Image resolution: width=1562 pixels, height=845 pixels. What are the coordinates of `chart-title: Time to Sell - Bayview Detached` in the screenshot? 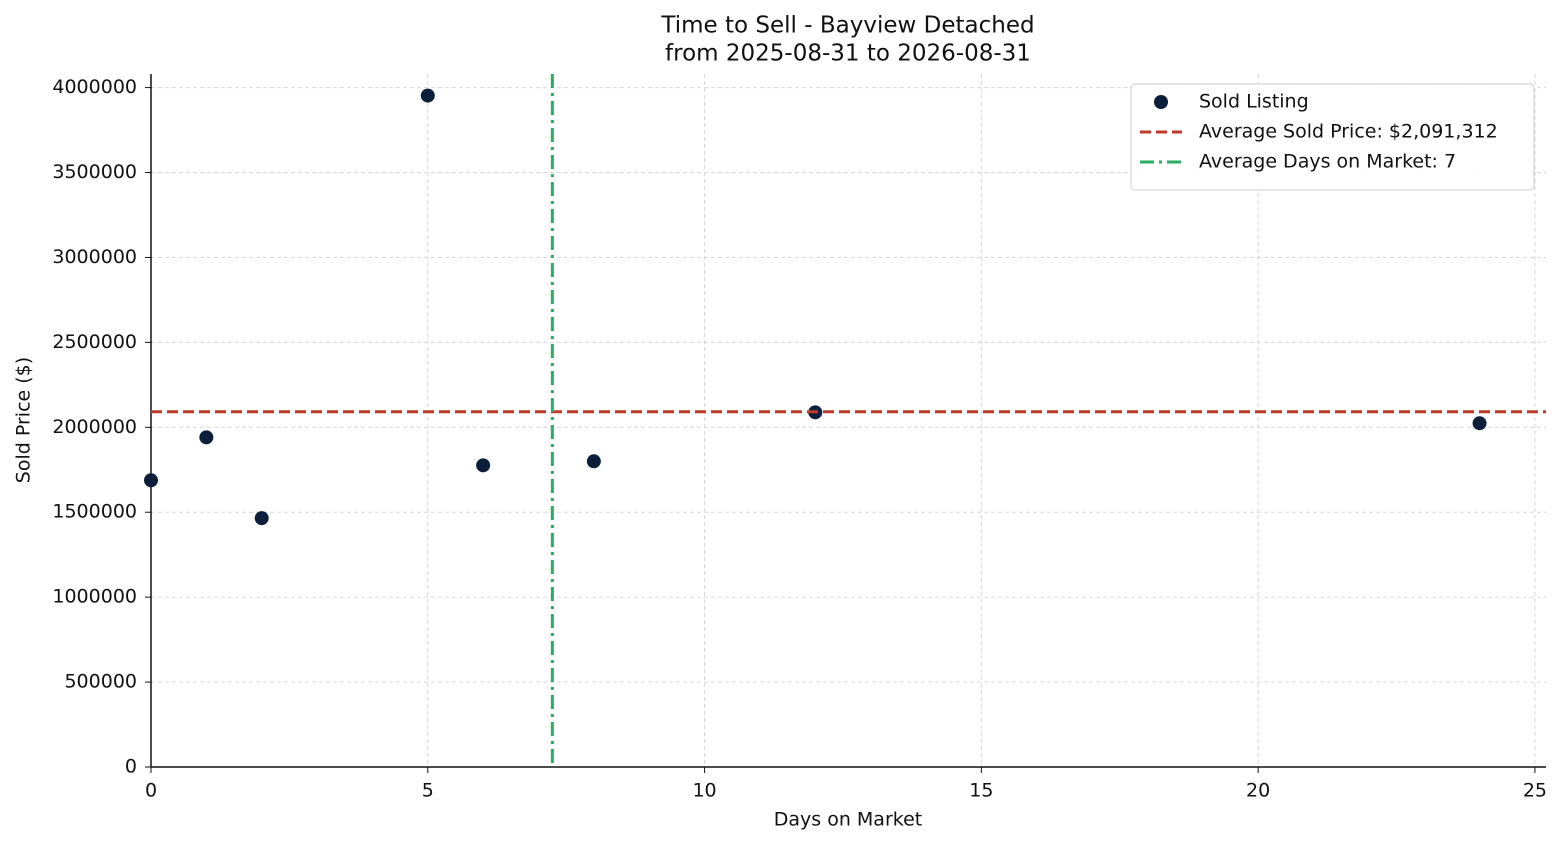 It's located at (847, 26).